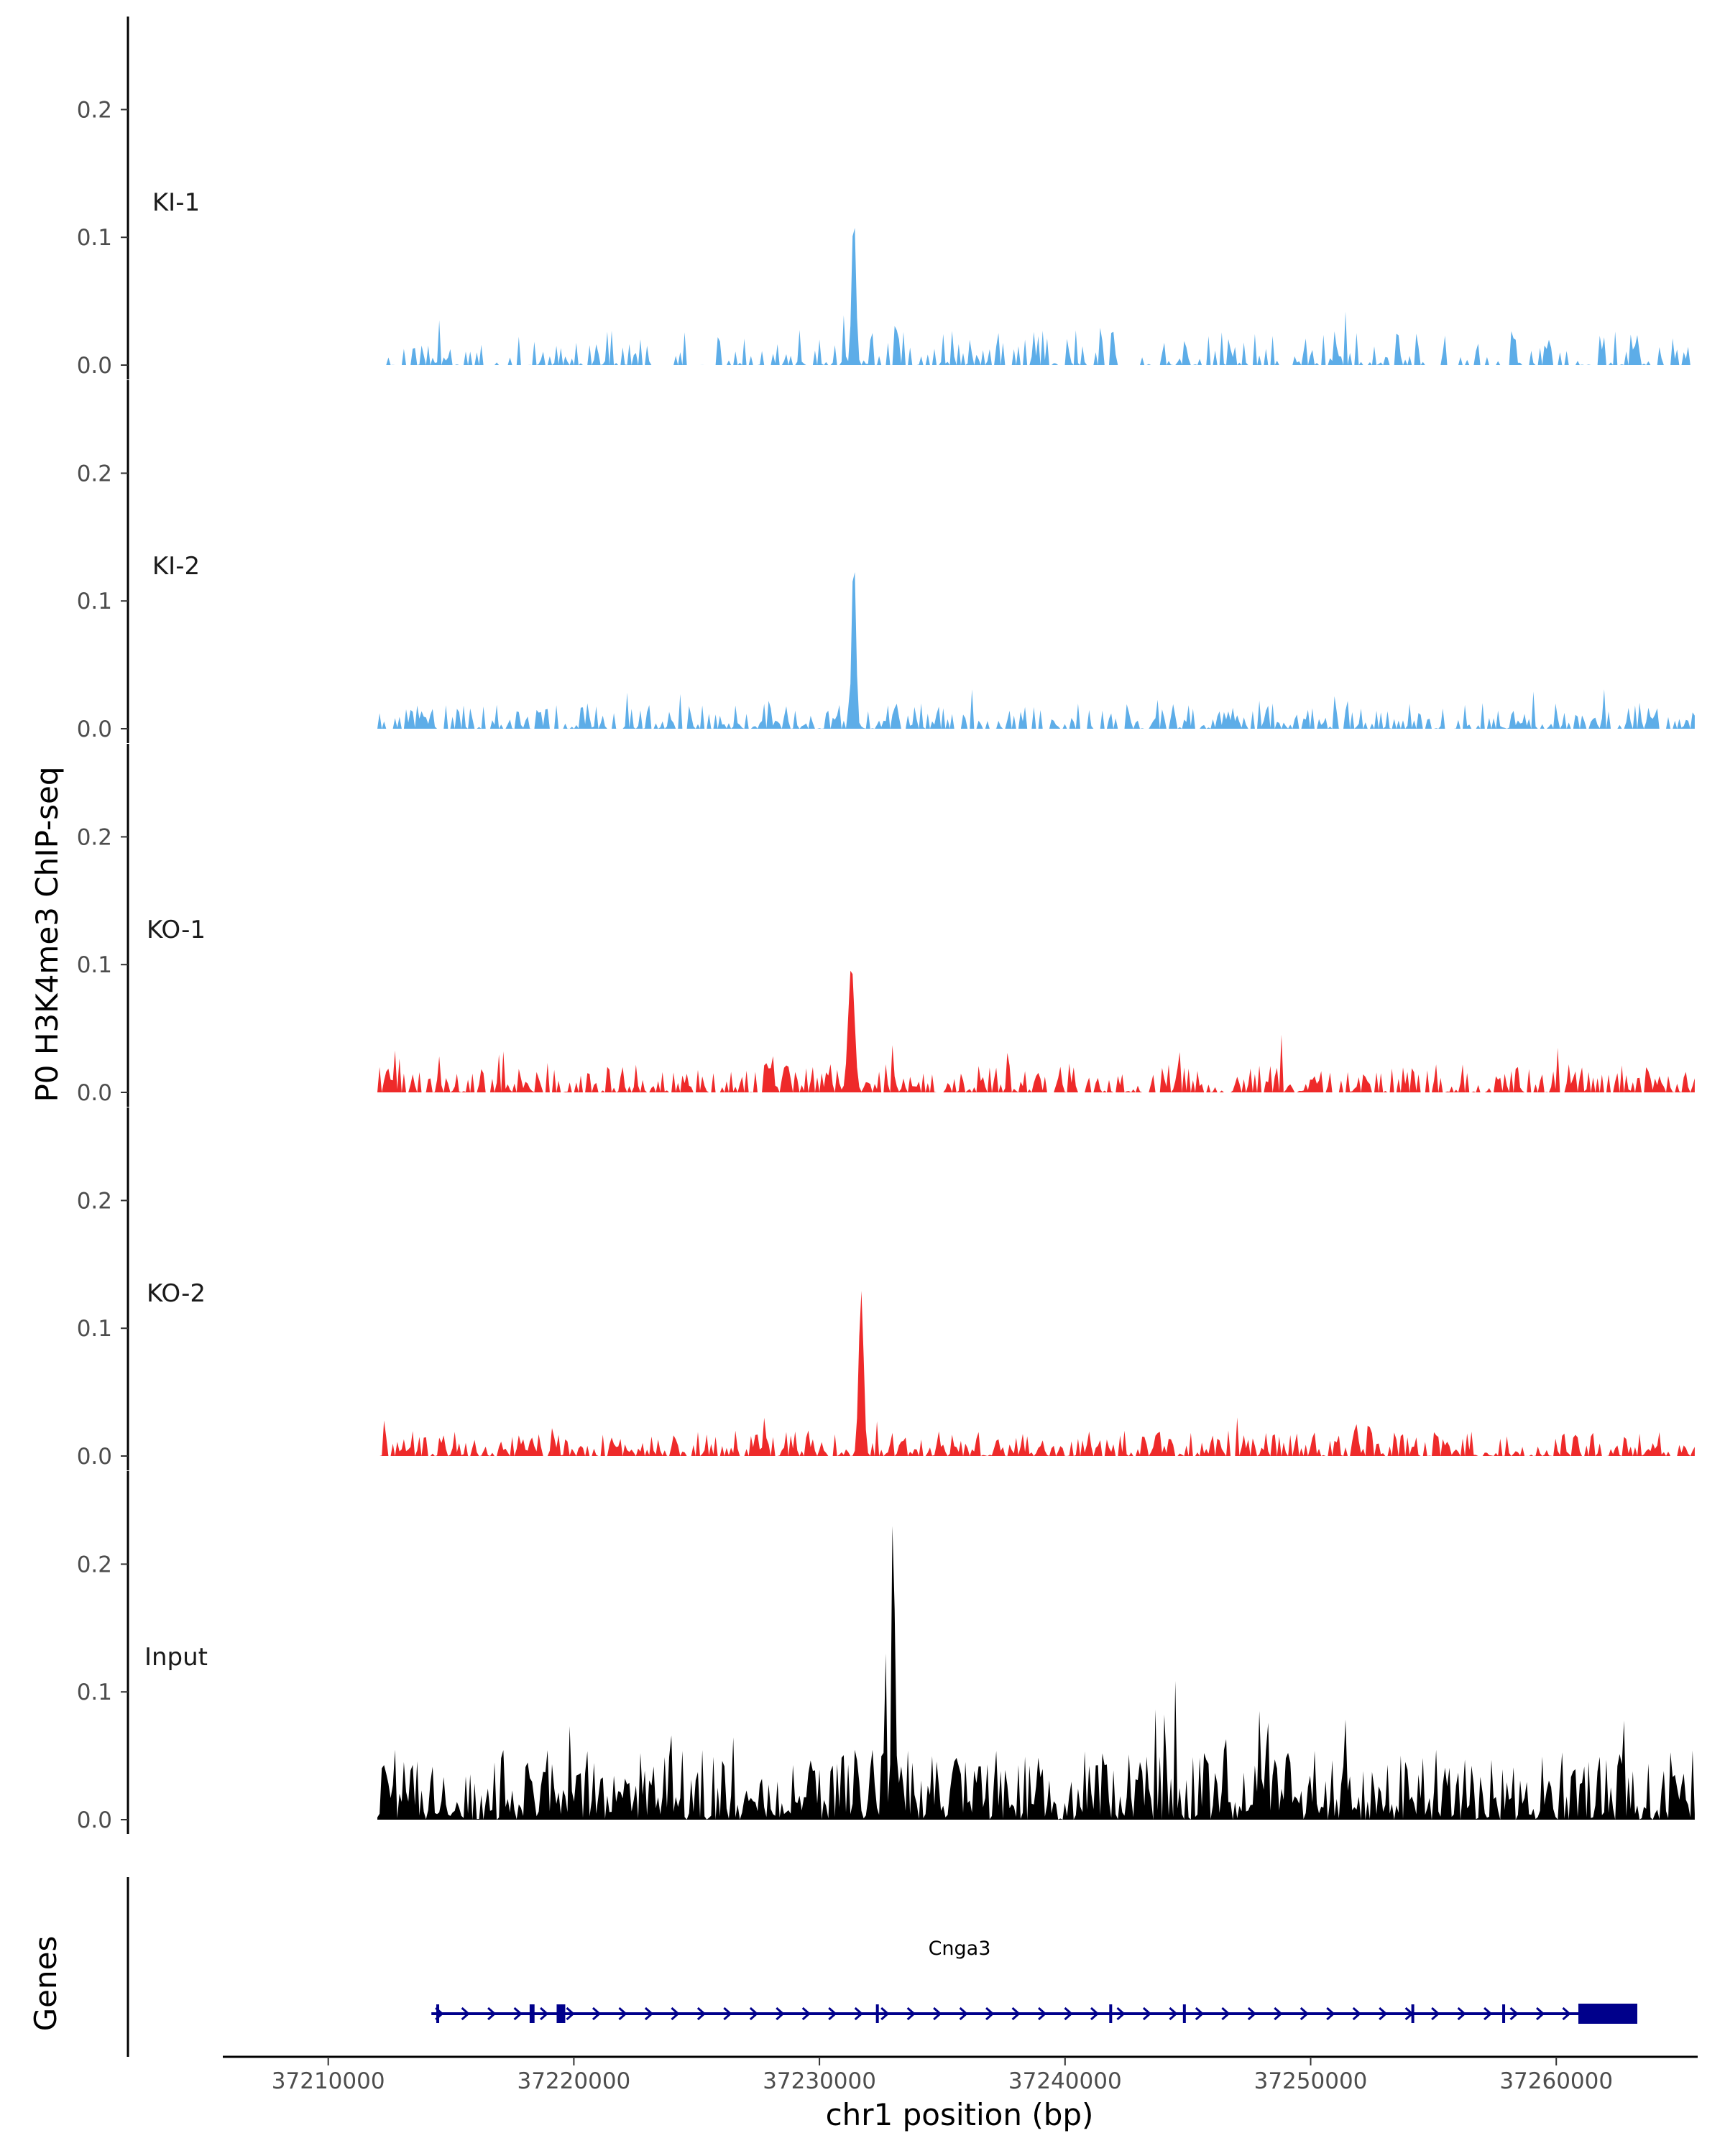 This screenshot has width=1725, height=2156. I want to click on y-axis-title: P0 H3K4me3 ChIP-seq, so click(47, 934).